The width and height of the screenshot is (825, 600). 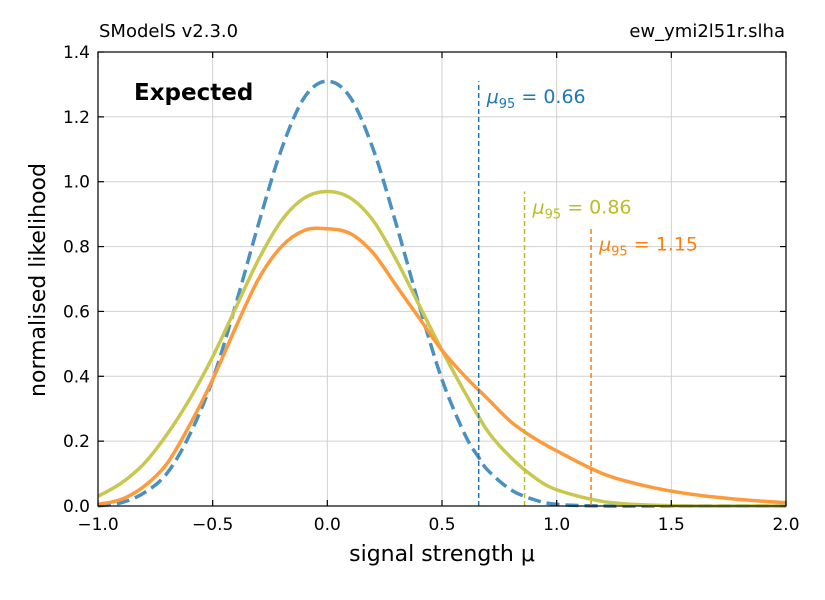 I want to click on mu95-label: μ95 = 0.86, so click(x=582, y=209).